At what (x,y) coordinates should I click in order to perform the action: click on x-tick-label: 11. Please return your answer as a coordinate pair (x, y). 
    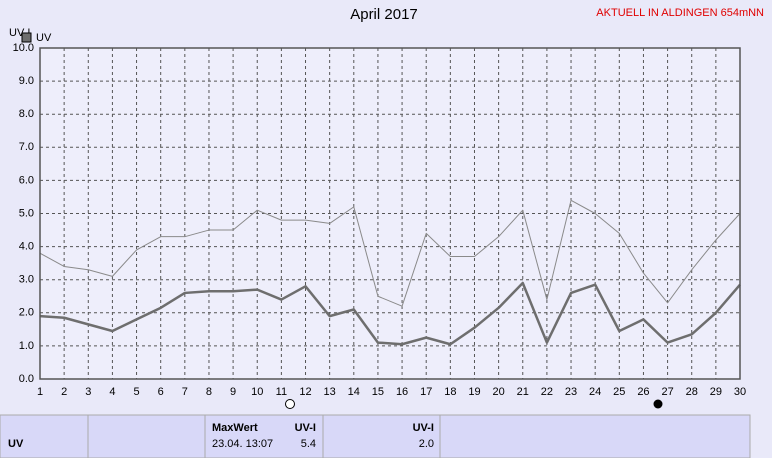
    Looking at the image, I should click on (281, 392).